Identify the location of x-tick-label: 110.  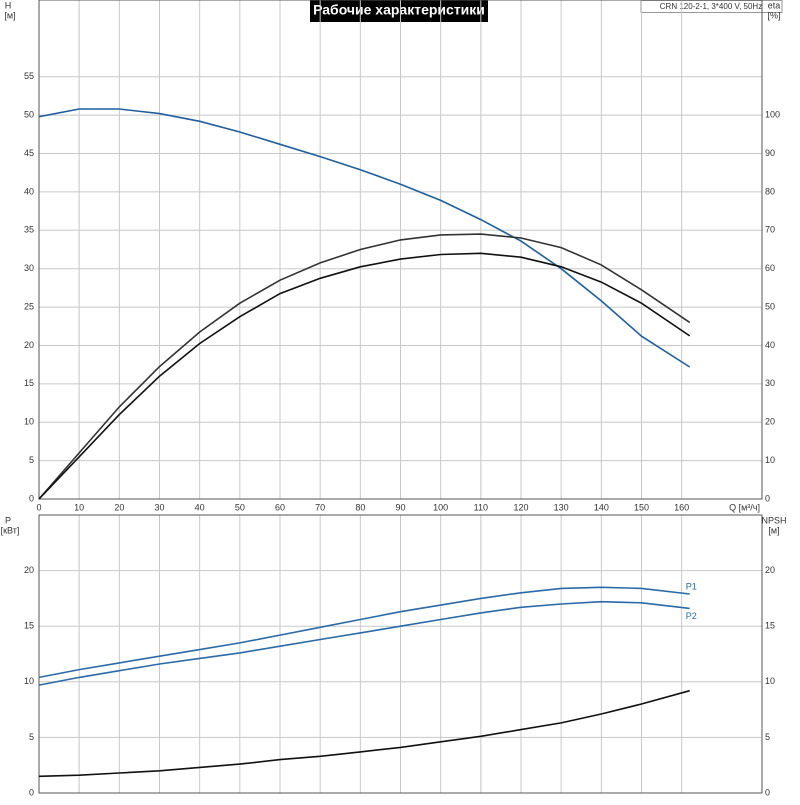
(481, 507).